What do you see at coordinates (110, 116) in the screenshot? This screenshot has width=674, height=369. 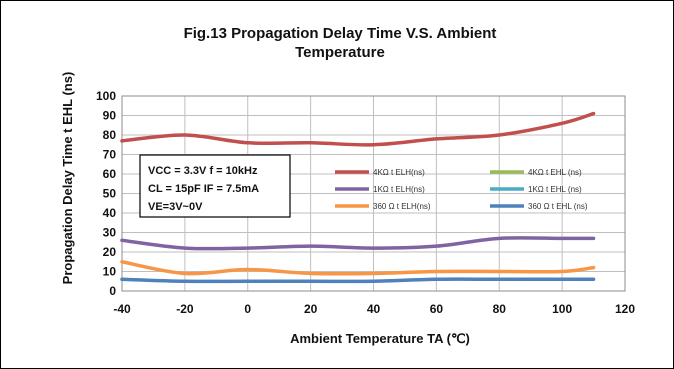 I see `y-tick-label: 90` at bounding box center [110, 116].